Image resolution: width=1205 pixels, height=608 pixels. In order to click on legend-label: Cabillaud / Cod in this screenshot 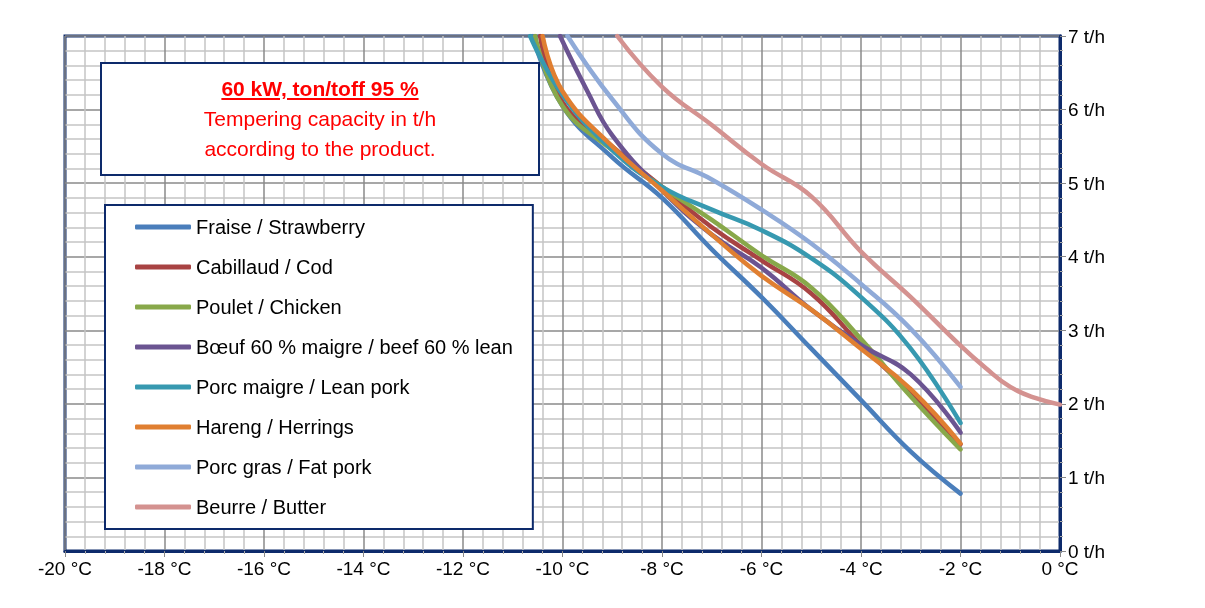, I will do `click(264, 267)`.